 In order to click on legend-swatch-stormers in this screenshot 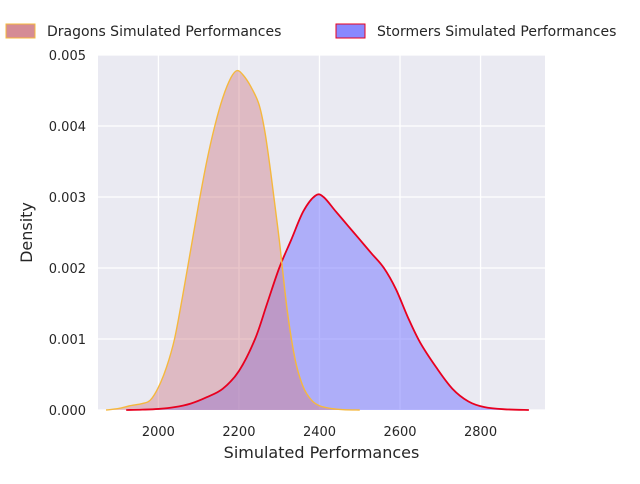, I will do `click(350, 31)`.